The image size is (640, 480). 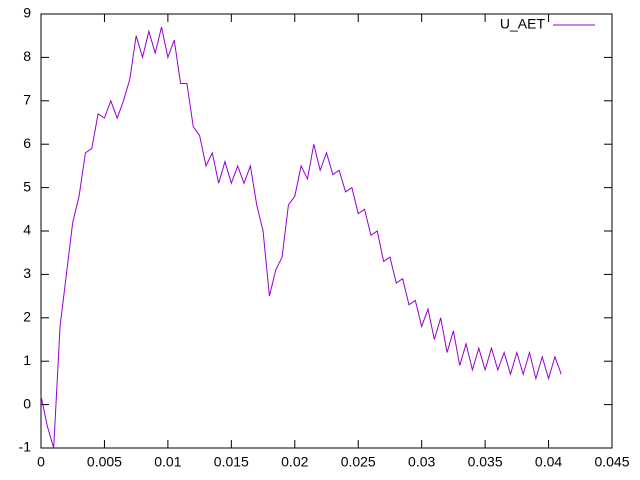 What do you see at coordinates (27, 143) in the screenshot?
I see `y-tick-label: 6` at bounding box center [27, 143].